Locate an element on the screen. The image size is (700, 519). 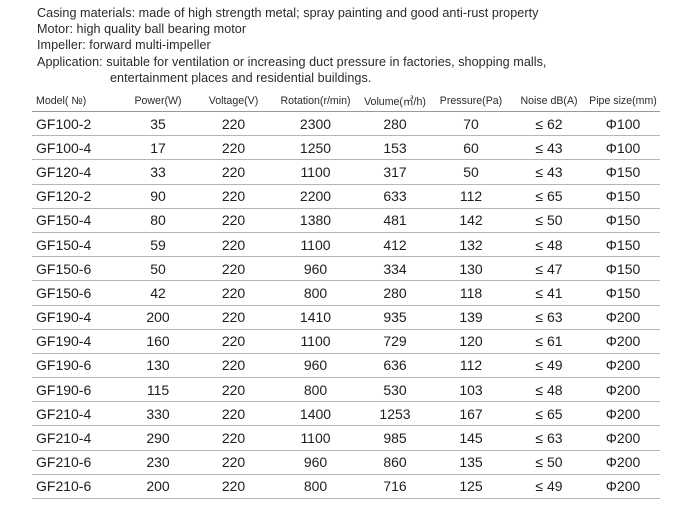
table-row: GF190-4 200 220 1410 935 139 ≤ 63 Φ200 is located at coordinates (346, 317).